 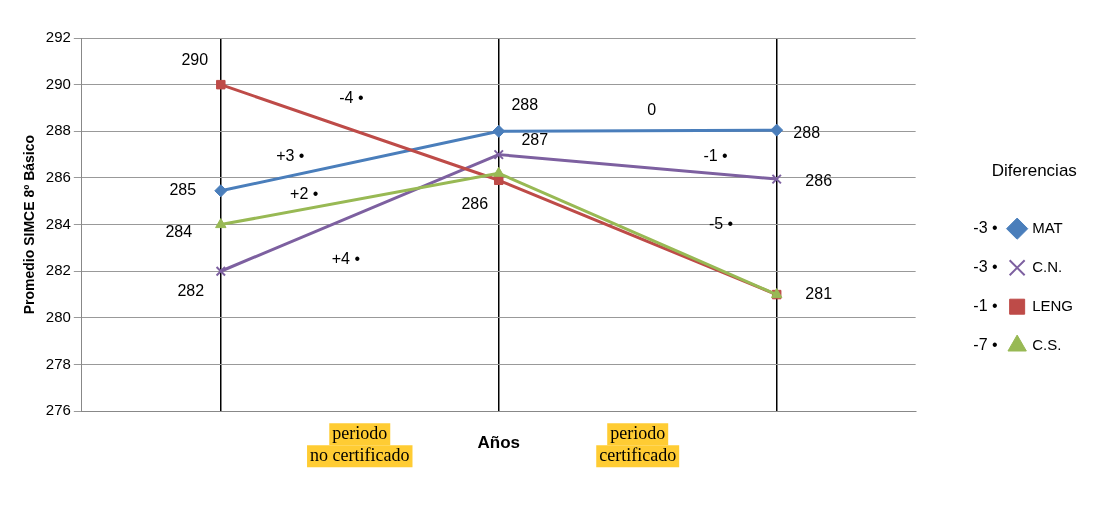 What do you see at coordinates (1034, 170) in the screenshot?
I see `legend-title: Diferencias` at bounding box center [1034, 170].